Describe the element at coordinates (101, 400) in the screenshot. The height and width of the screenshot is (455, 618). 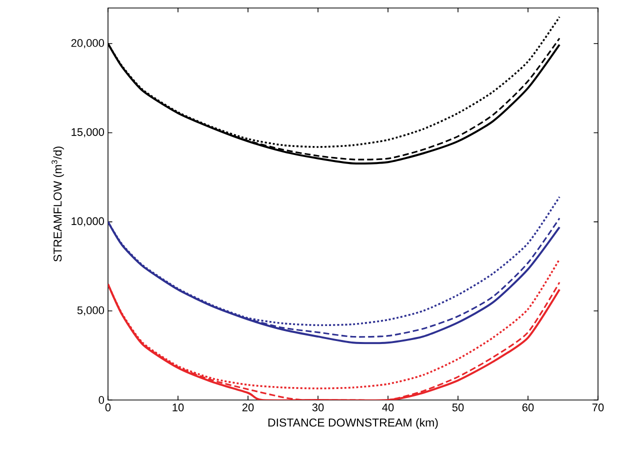
I see `y-tick-label: 0` at that location.